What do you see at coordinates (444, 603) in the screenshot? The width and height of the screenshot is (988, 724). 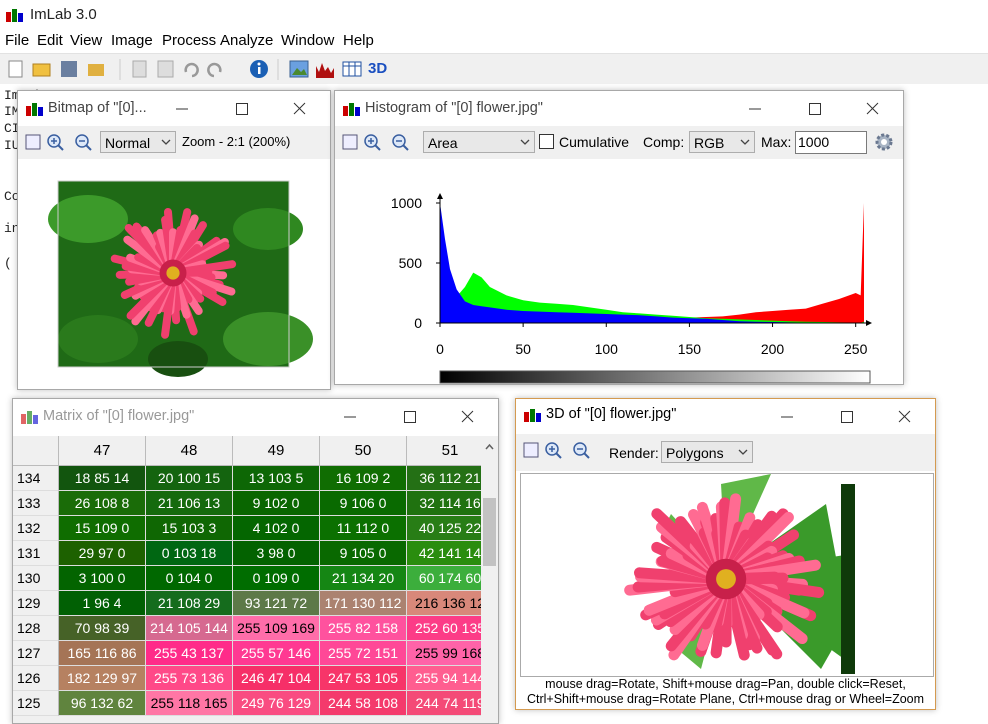 I see `matrix-cell: 216 136 12` at bounding box center [444, 603].